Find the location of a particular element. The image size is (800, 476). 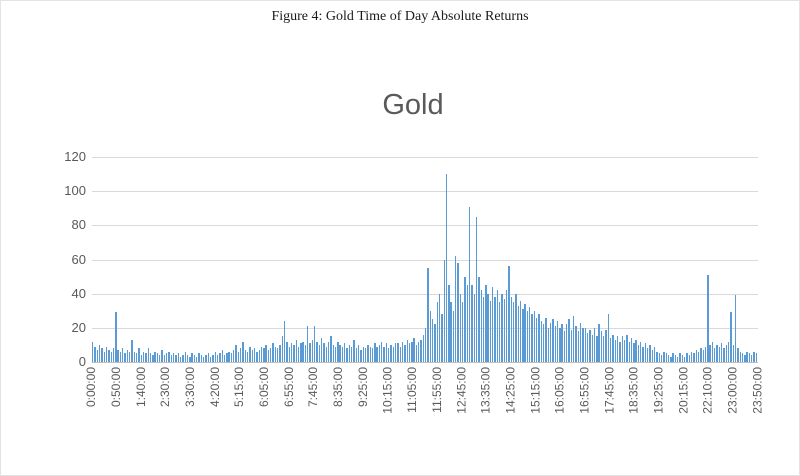

x-axis-label: 11:05:00 is located at coordinates (412, 390).